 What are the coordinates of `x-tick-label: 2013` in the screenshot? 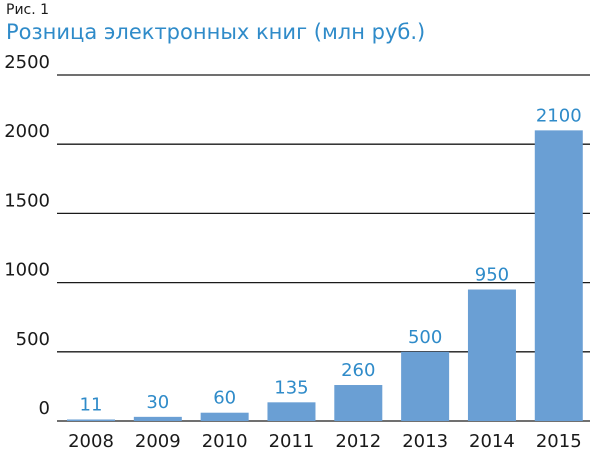 It's located at (425, 441).